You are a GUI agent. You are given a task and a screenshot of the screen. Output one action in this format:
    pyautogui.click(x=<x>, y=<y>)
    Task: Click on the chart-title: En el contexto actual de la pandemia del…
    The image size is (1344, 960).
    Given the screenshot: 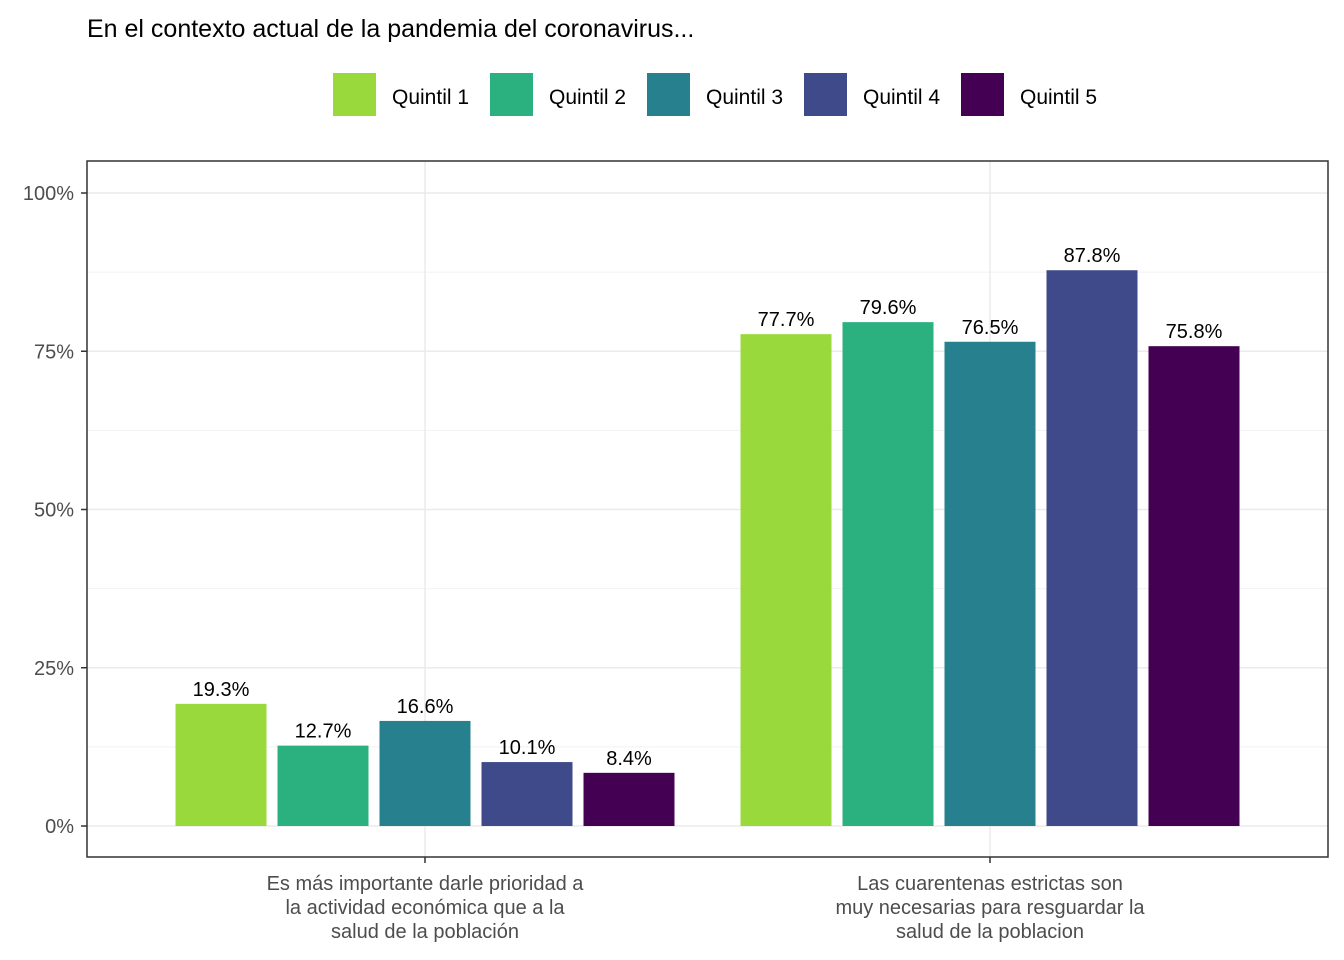 What is the action you would take?
    pyautogui.click(x=390, y=29)
    